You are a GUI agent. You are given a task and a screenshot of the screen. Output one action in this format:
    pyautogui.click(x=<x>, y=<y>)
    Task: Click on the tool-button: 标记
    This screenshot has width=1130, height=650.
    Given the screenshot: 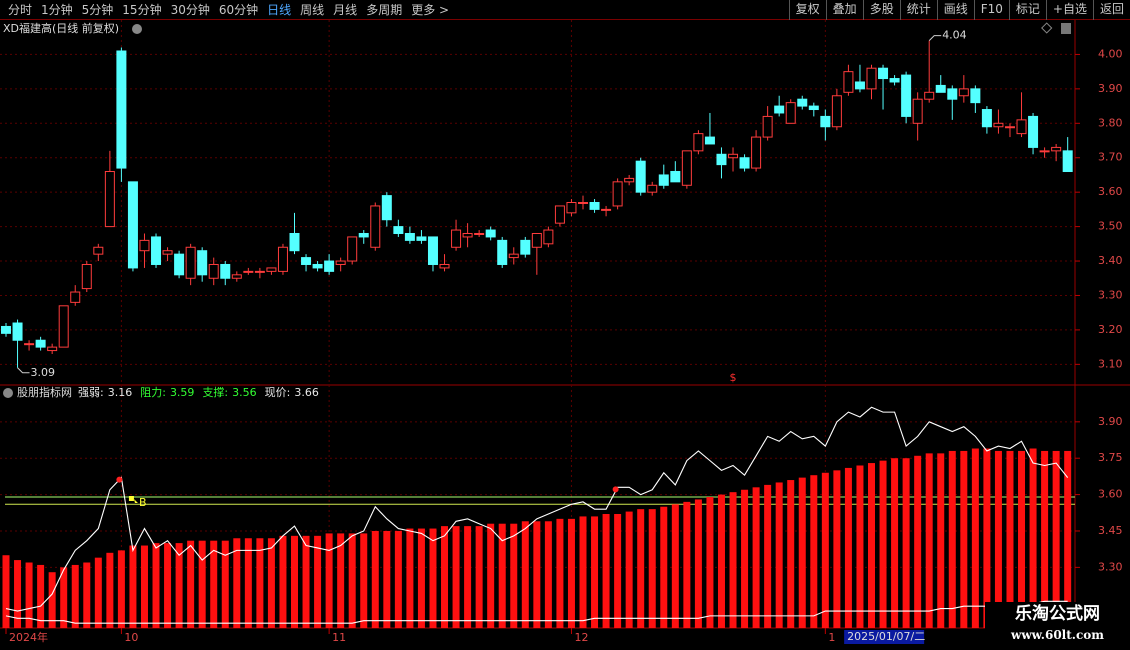 What is the action you would take?
    pyautogui.click(x=1027, y=10)
    